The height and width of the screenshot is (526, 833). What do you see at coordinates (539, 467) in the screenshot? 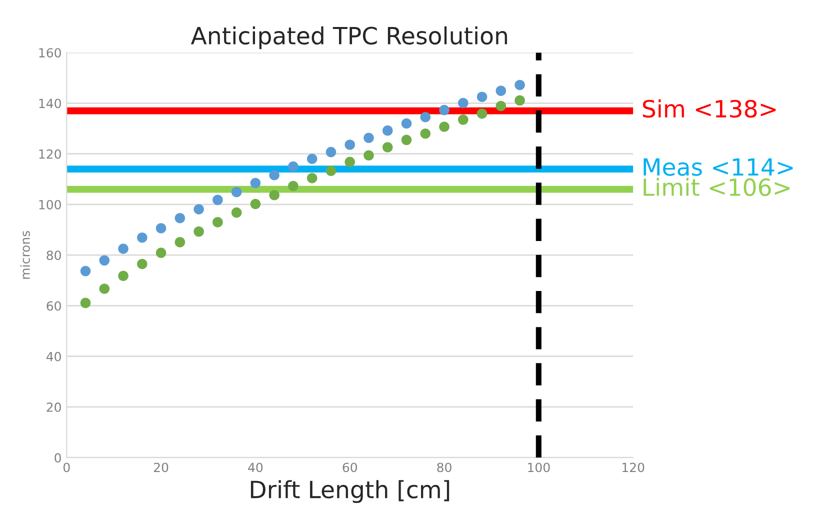
I see `x-tick-label: 100` at bounding box center [539, 467].